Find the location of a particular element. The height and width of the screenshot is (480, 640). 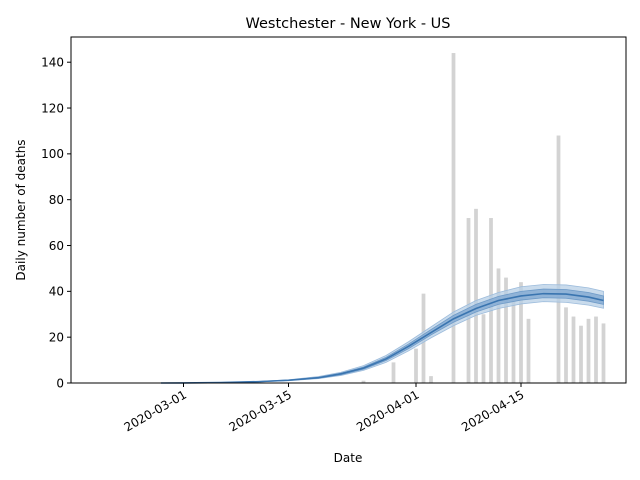

x-axis-label: Date is located at coordinates (348, 458).